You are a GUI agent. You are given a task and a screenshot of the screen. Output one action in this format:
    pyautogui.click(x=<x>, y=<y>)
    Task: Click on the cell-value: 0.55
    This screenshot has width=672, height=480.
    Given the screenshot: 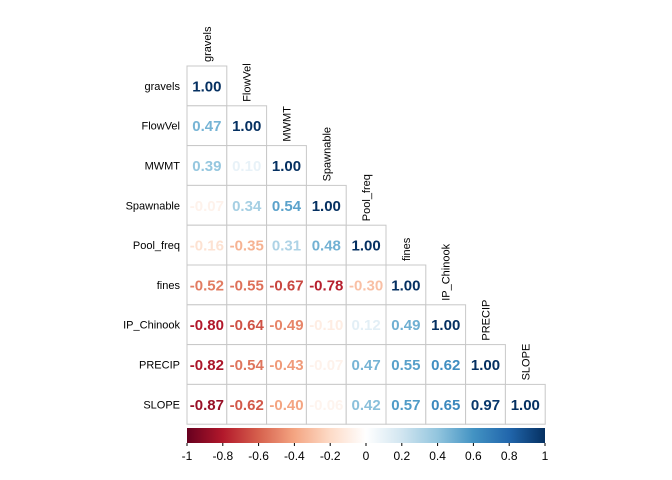 What is the action you would take?
    pyautogui.click(x=405, y=365)
    